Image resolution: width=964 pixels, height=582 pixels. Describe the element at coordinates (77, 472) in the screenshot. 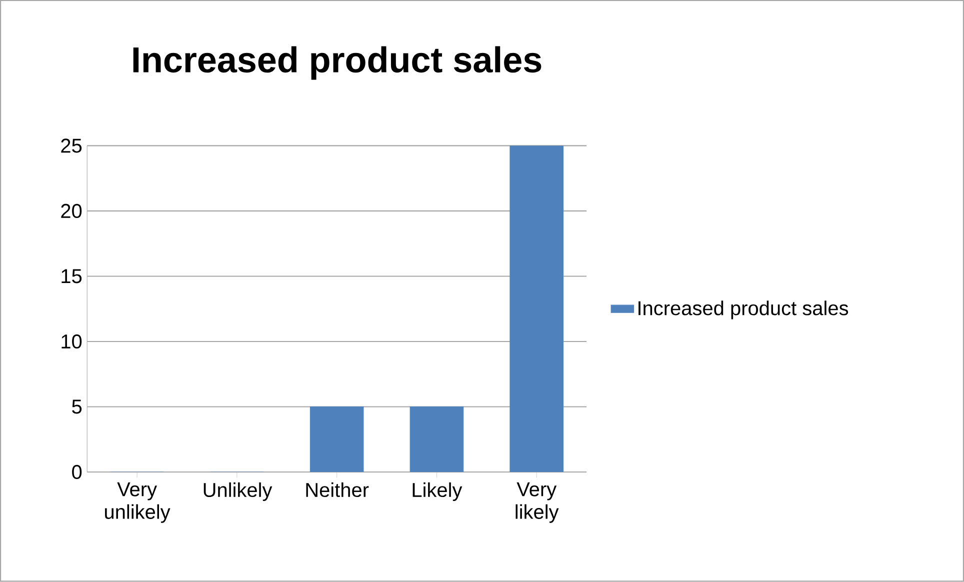

I see `y-tick-label: 0` at that location.